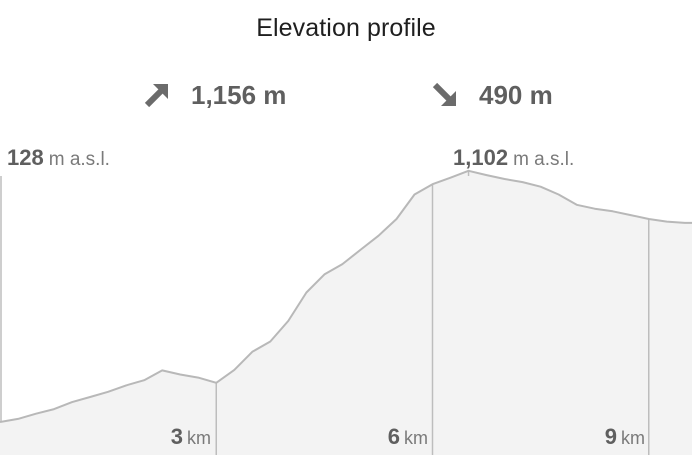  I want to click on total-ascent-value: 1,156 m, so click(239, 94).